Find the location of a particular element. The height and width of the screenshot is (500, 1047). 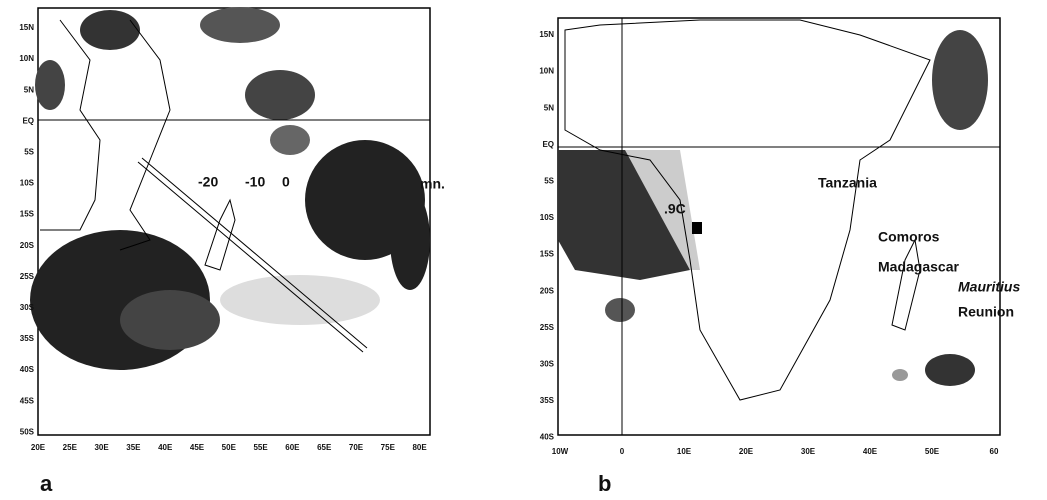

annotation: Comoros is located at coordinates (909, 237).